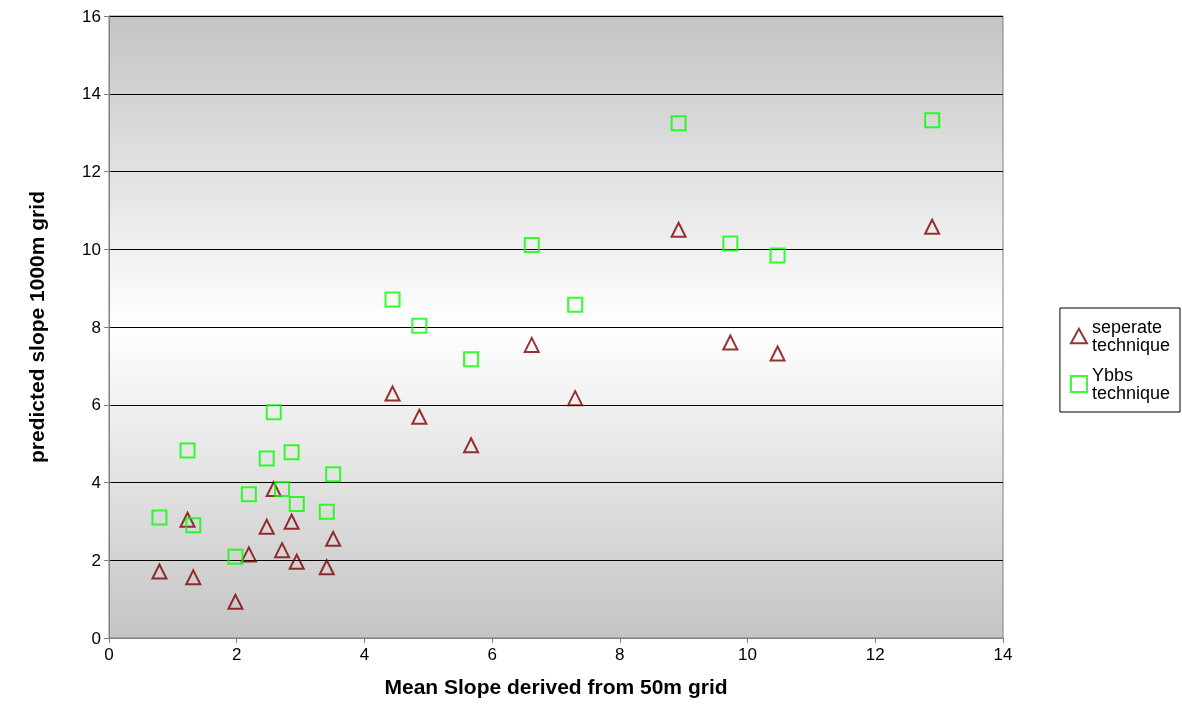 The width and height of the screenshot is (1182, 720). Describe the element at coordinates (748, 654) in the screenshot. I see `x-tick-label: 10` at that location.